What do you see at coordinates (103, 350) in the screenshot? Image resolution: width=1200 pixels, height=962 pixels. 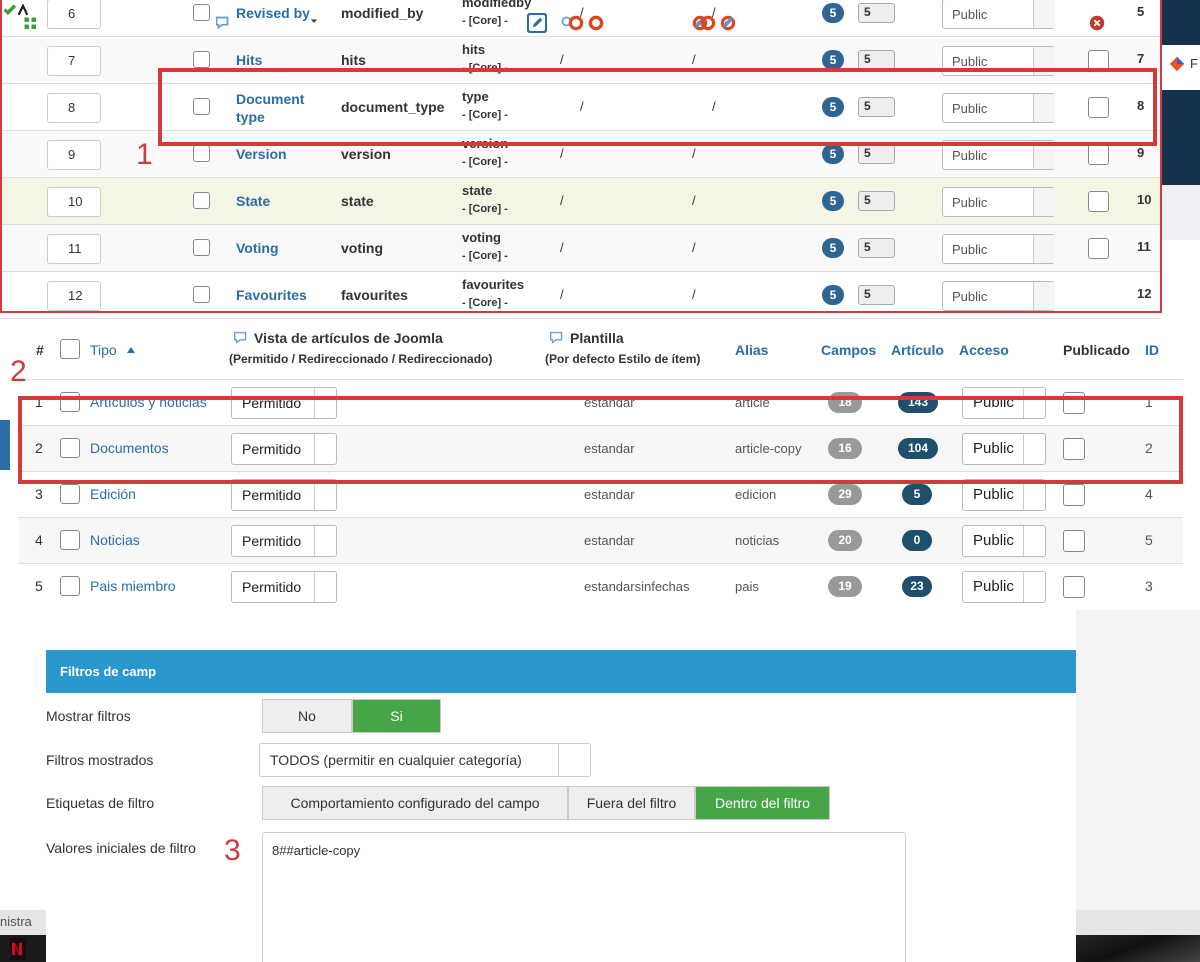 I see `header-type: Tipo` at bounding box center [103, 350].